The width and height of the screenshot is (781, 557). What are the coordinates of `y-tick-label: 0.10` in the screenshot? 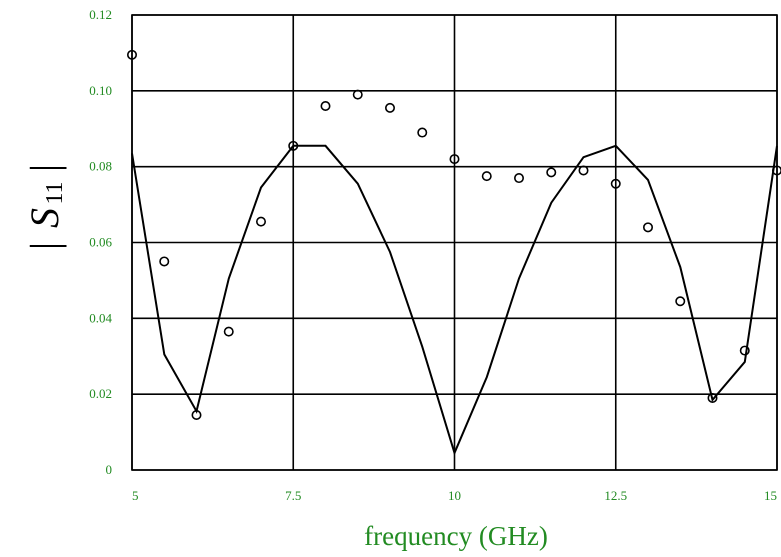 It's located at (100, 90).